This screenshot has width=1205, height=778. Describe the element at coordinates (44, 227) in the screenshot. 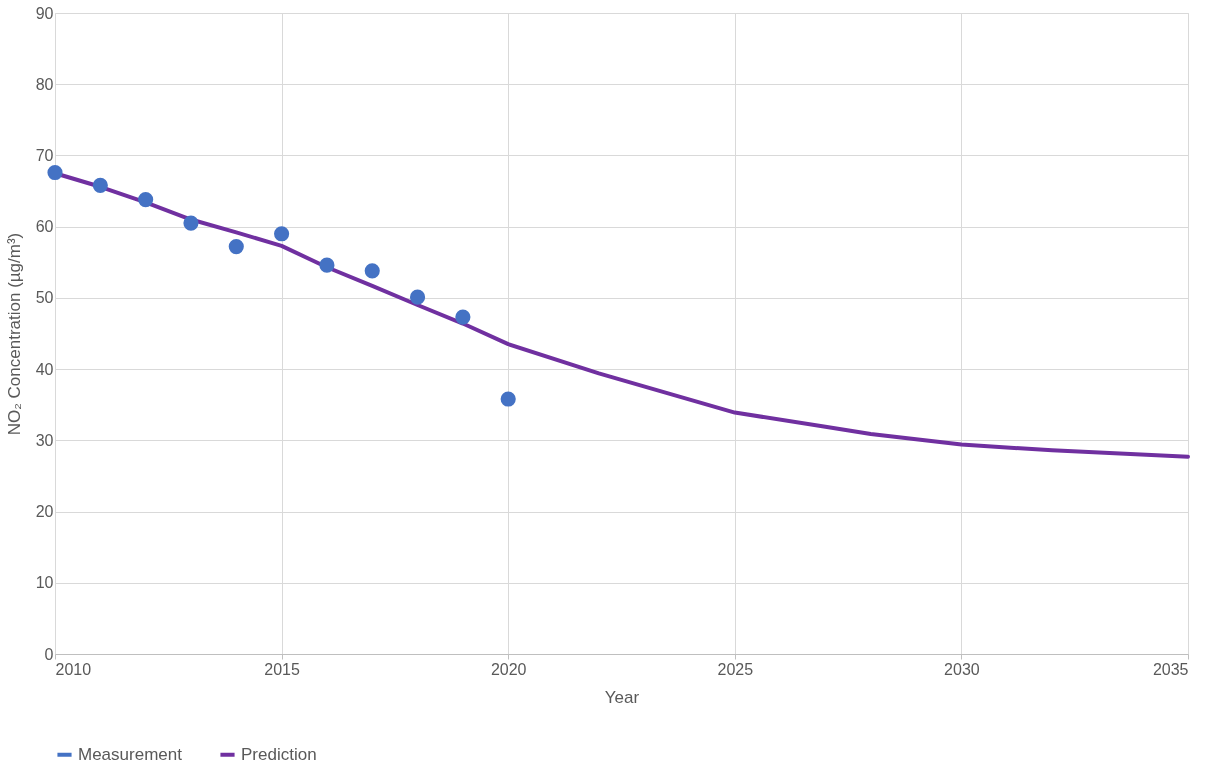

I see `y-tick-label: 60` at that location.